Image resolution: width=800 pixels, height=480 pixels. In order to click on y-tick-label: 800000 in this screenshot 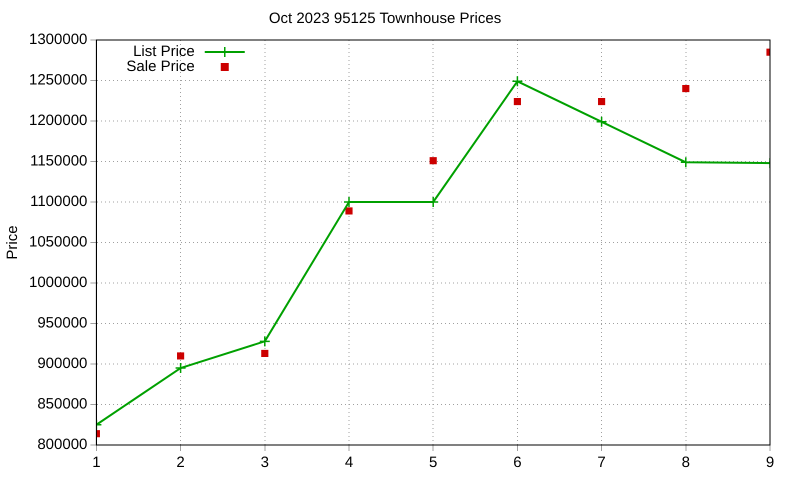, I will do `click(62, 445)`.